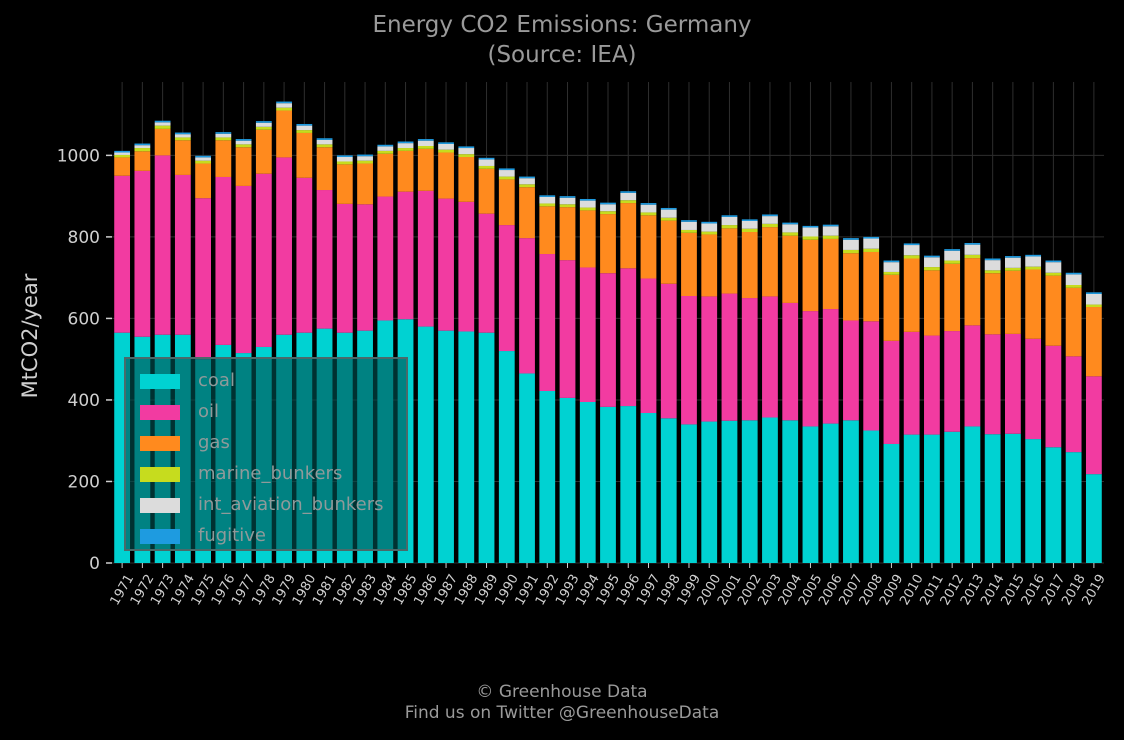  I want to click on bar-int_aviation_bunkers-2011, so click(932, 262).